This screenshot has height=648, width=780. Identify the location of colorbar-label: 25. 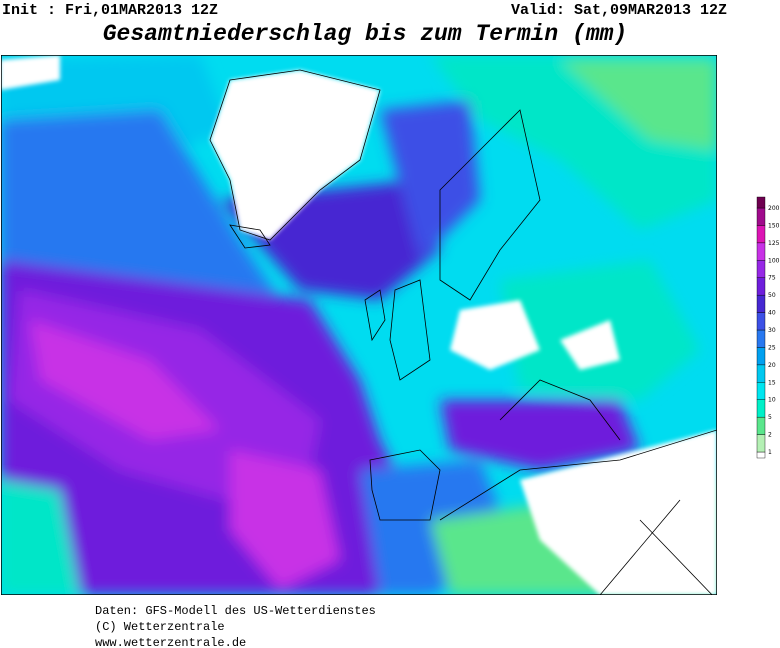
(772, 347).